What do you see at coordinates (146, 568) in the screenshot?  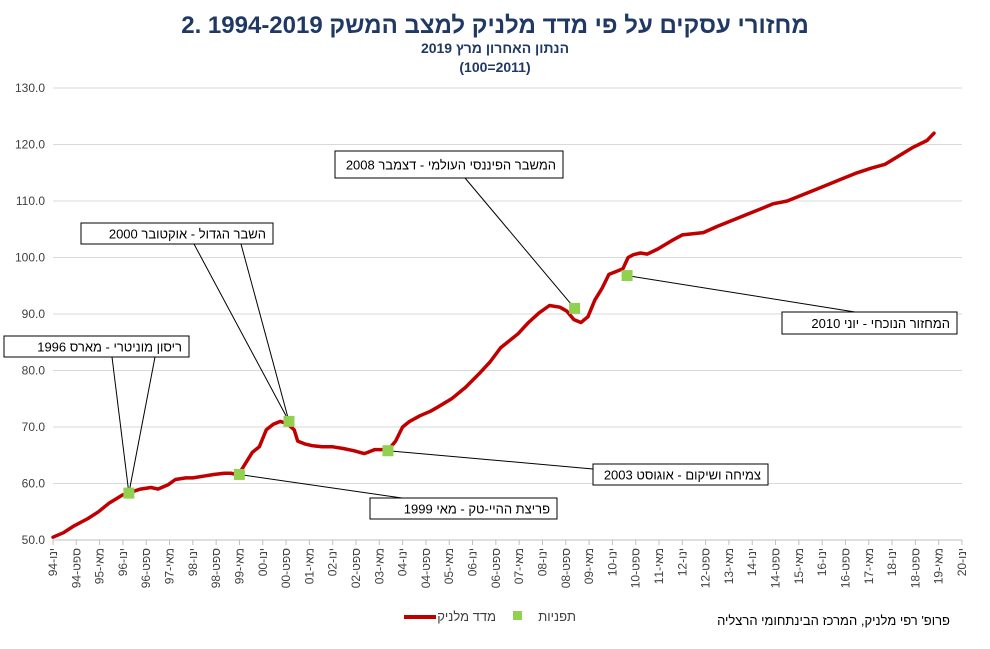 I see `x-tick-label: ספט-96` at bounding box center [146, 568].